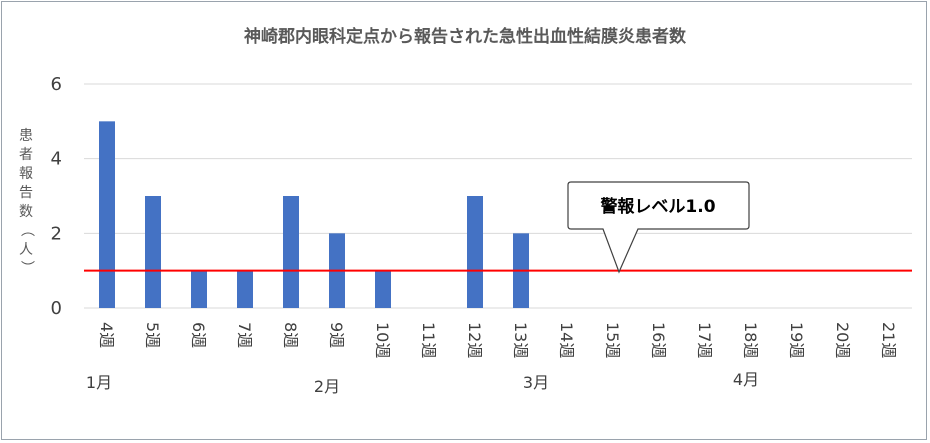 The width and height of the screenshot is (930, 443). I want to click on month-label: 1月, so click(99, 382).